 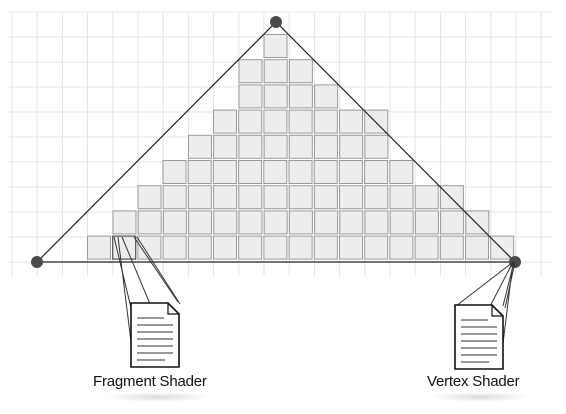 I want to click on vertex-shader-callout, so click(x=485, y=315).